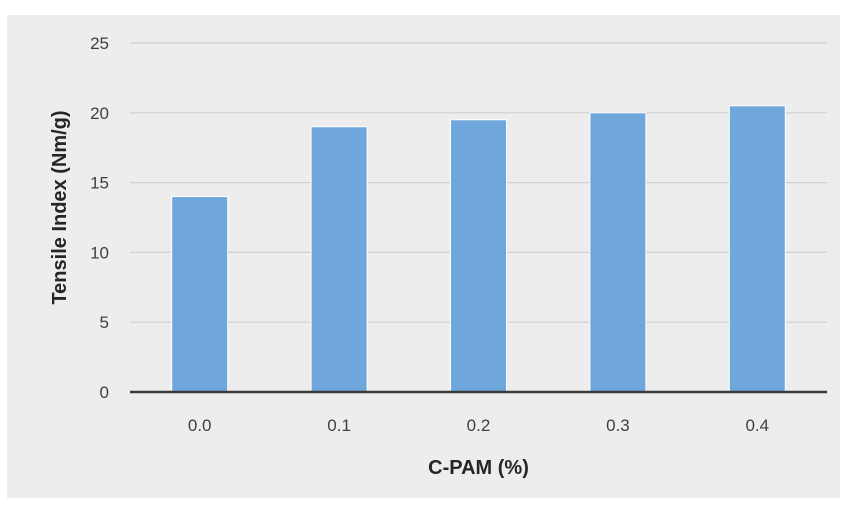  I want to click on y-tick-label: 25, so click(99, 43).